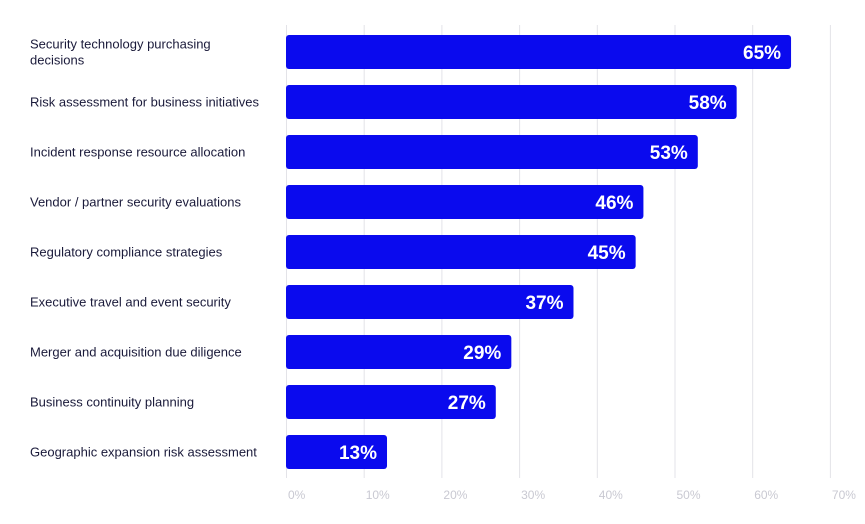 The height and width of the screenshot is (524, 865). What do you see at coordinates (611, 495) in the screenshot?
I see `x-tick-label: 40%` at bounding box center [611, 495].